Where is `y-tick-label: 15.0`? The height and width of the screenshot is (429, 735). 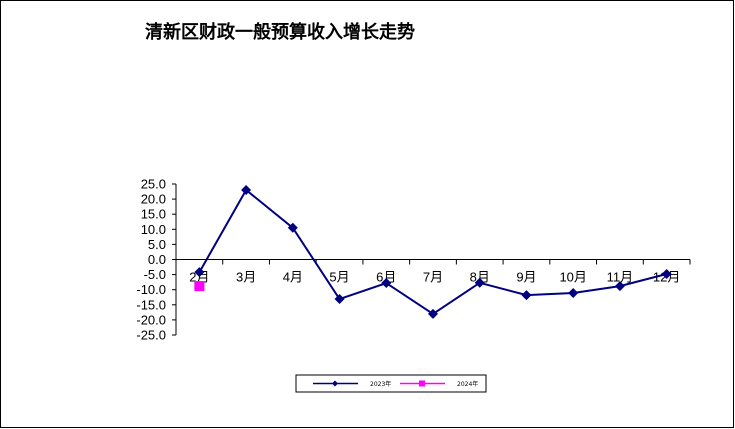
y-tick-label: 15.0 is located at coordinates (153, 214).